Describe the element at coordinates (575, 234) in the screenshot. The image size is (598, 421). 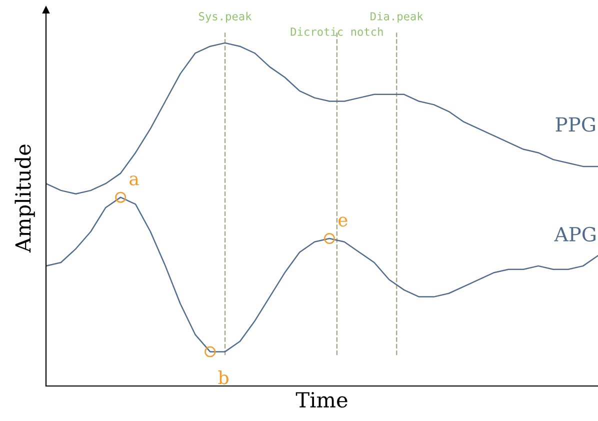
I see `series-label: APG` at that location.